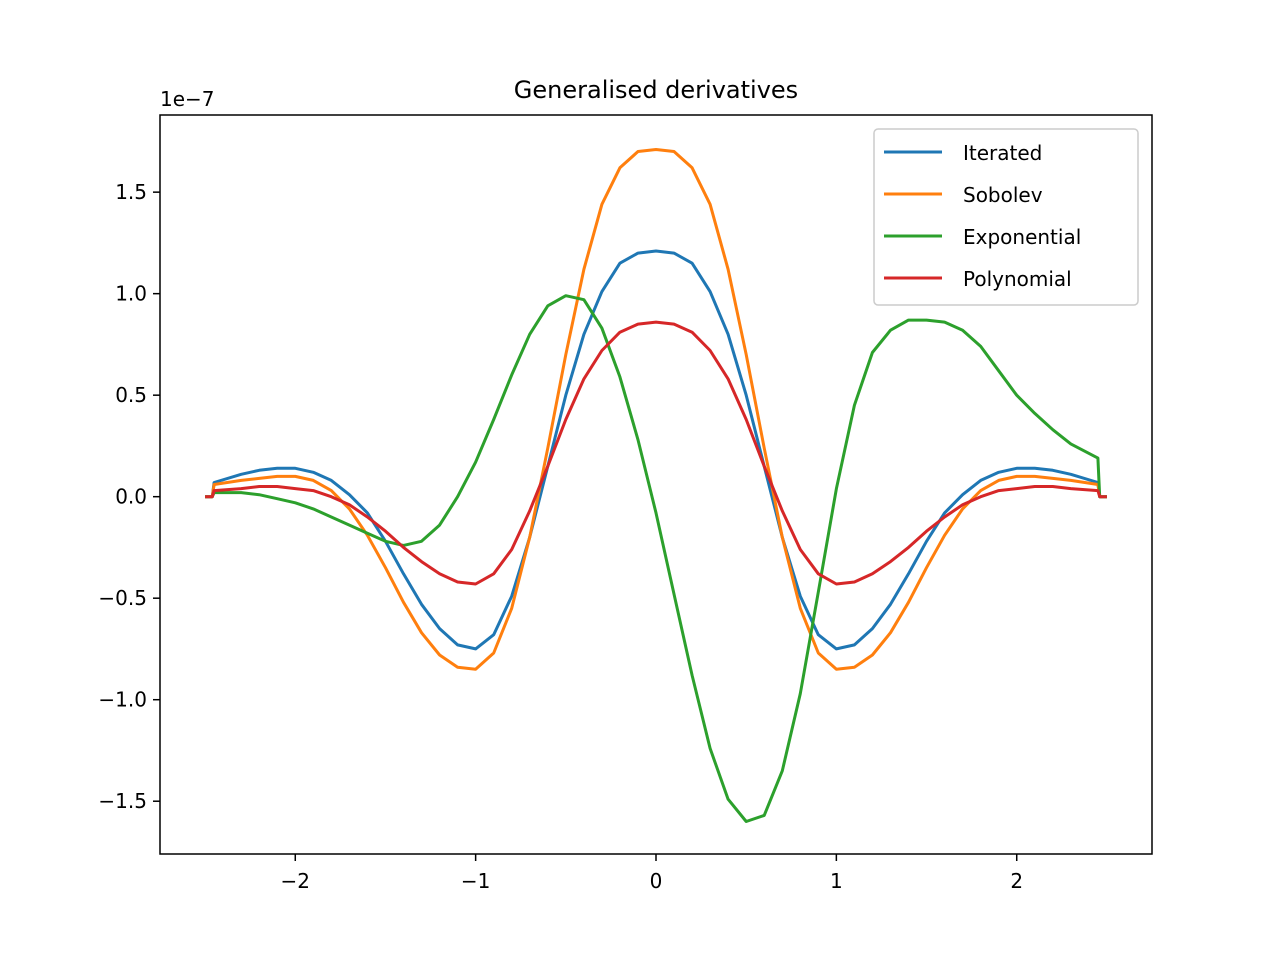  Describe the element at coordinates (1002, 153) in the screenshot. I see `legend-label: Iterated` at that location.